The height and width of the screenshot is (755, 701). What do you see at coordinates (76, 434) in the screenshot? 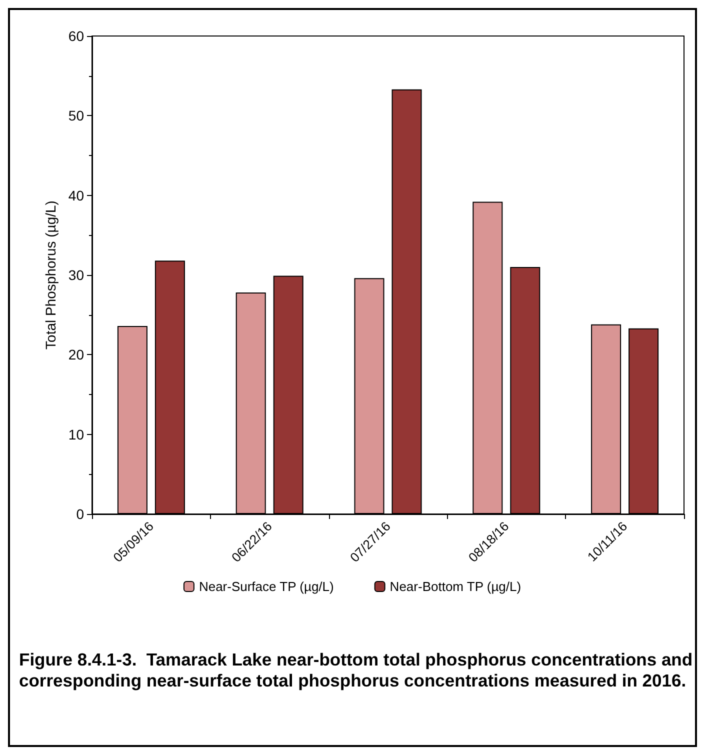
I see `y-tick-label: 10` at bounding box center [76, 434].